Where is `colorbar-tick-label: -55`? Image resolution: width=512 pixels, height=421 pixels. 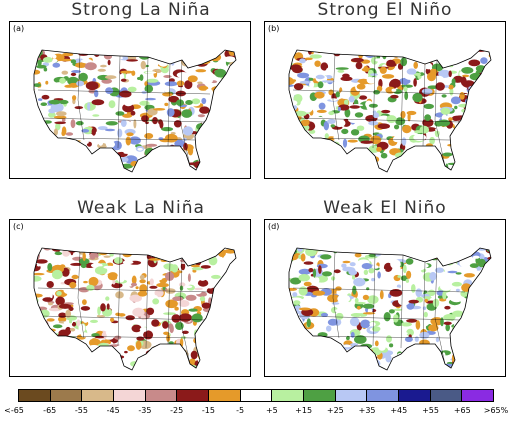 colorbar-tick-label: -55 is located at coordinates (81, 410).